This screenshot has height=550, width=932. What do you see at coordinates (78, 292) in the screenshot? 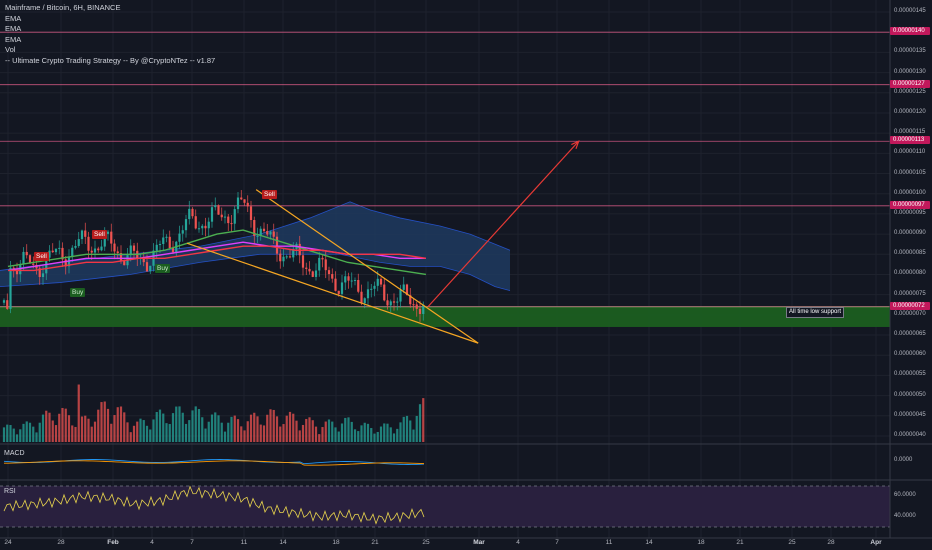
I see `buy-signal-label: Buy` at bounding box center [78, 292].